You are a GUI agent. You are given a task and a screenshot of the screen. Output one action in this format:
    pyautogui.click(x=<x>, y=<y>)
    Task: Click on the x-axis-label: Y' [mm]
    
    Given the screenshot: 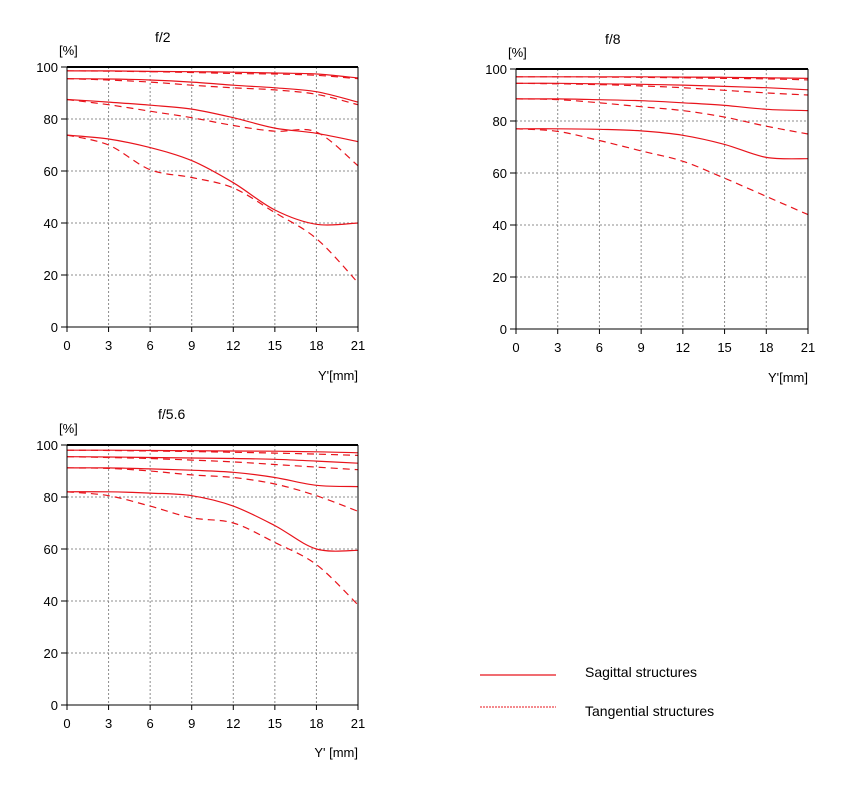 What is the action you would take?
    pyautogui.click(x=336, y=752)
    